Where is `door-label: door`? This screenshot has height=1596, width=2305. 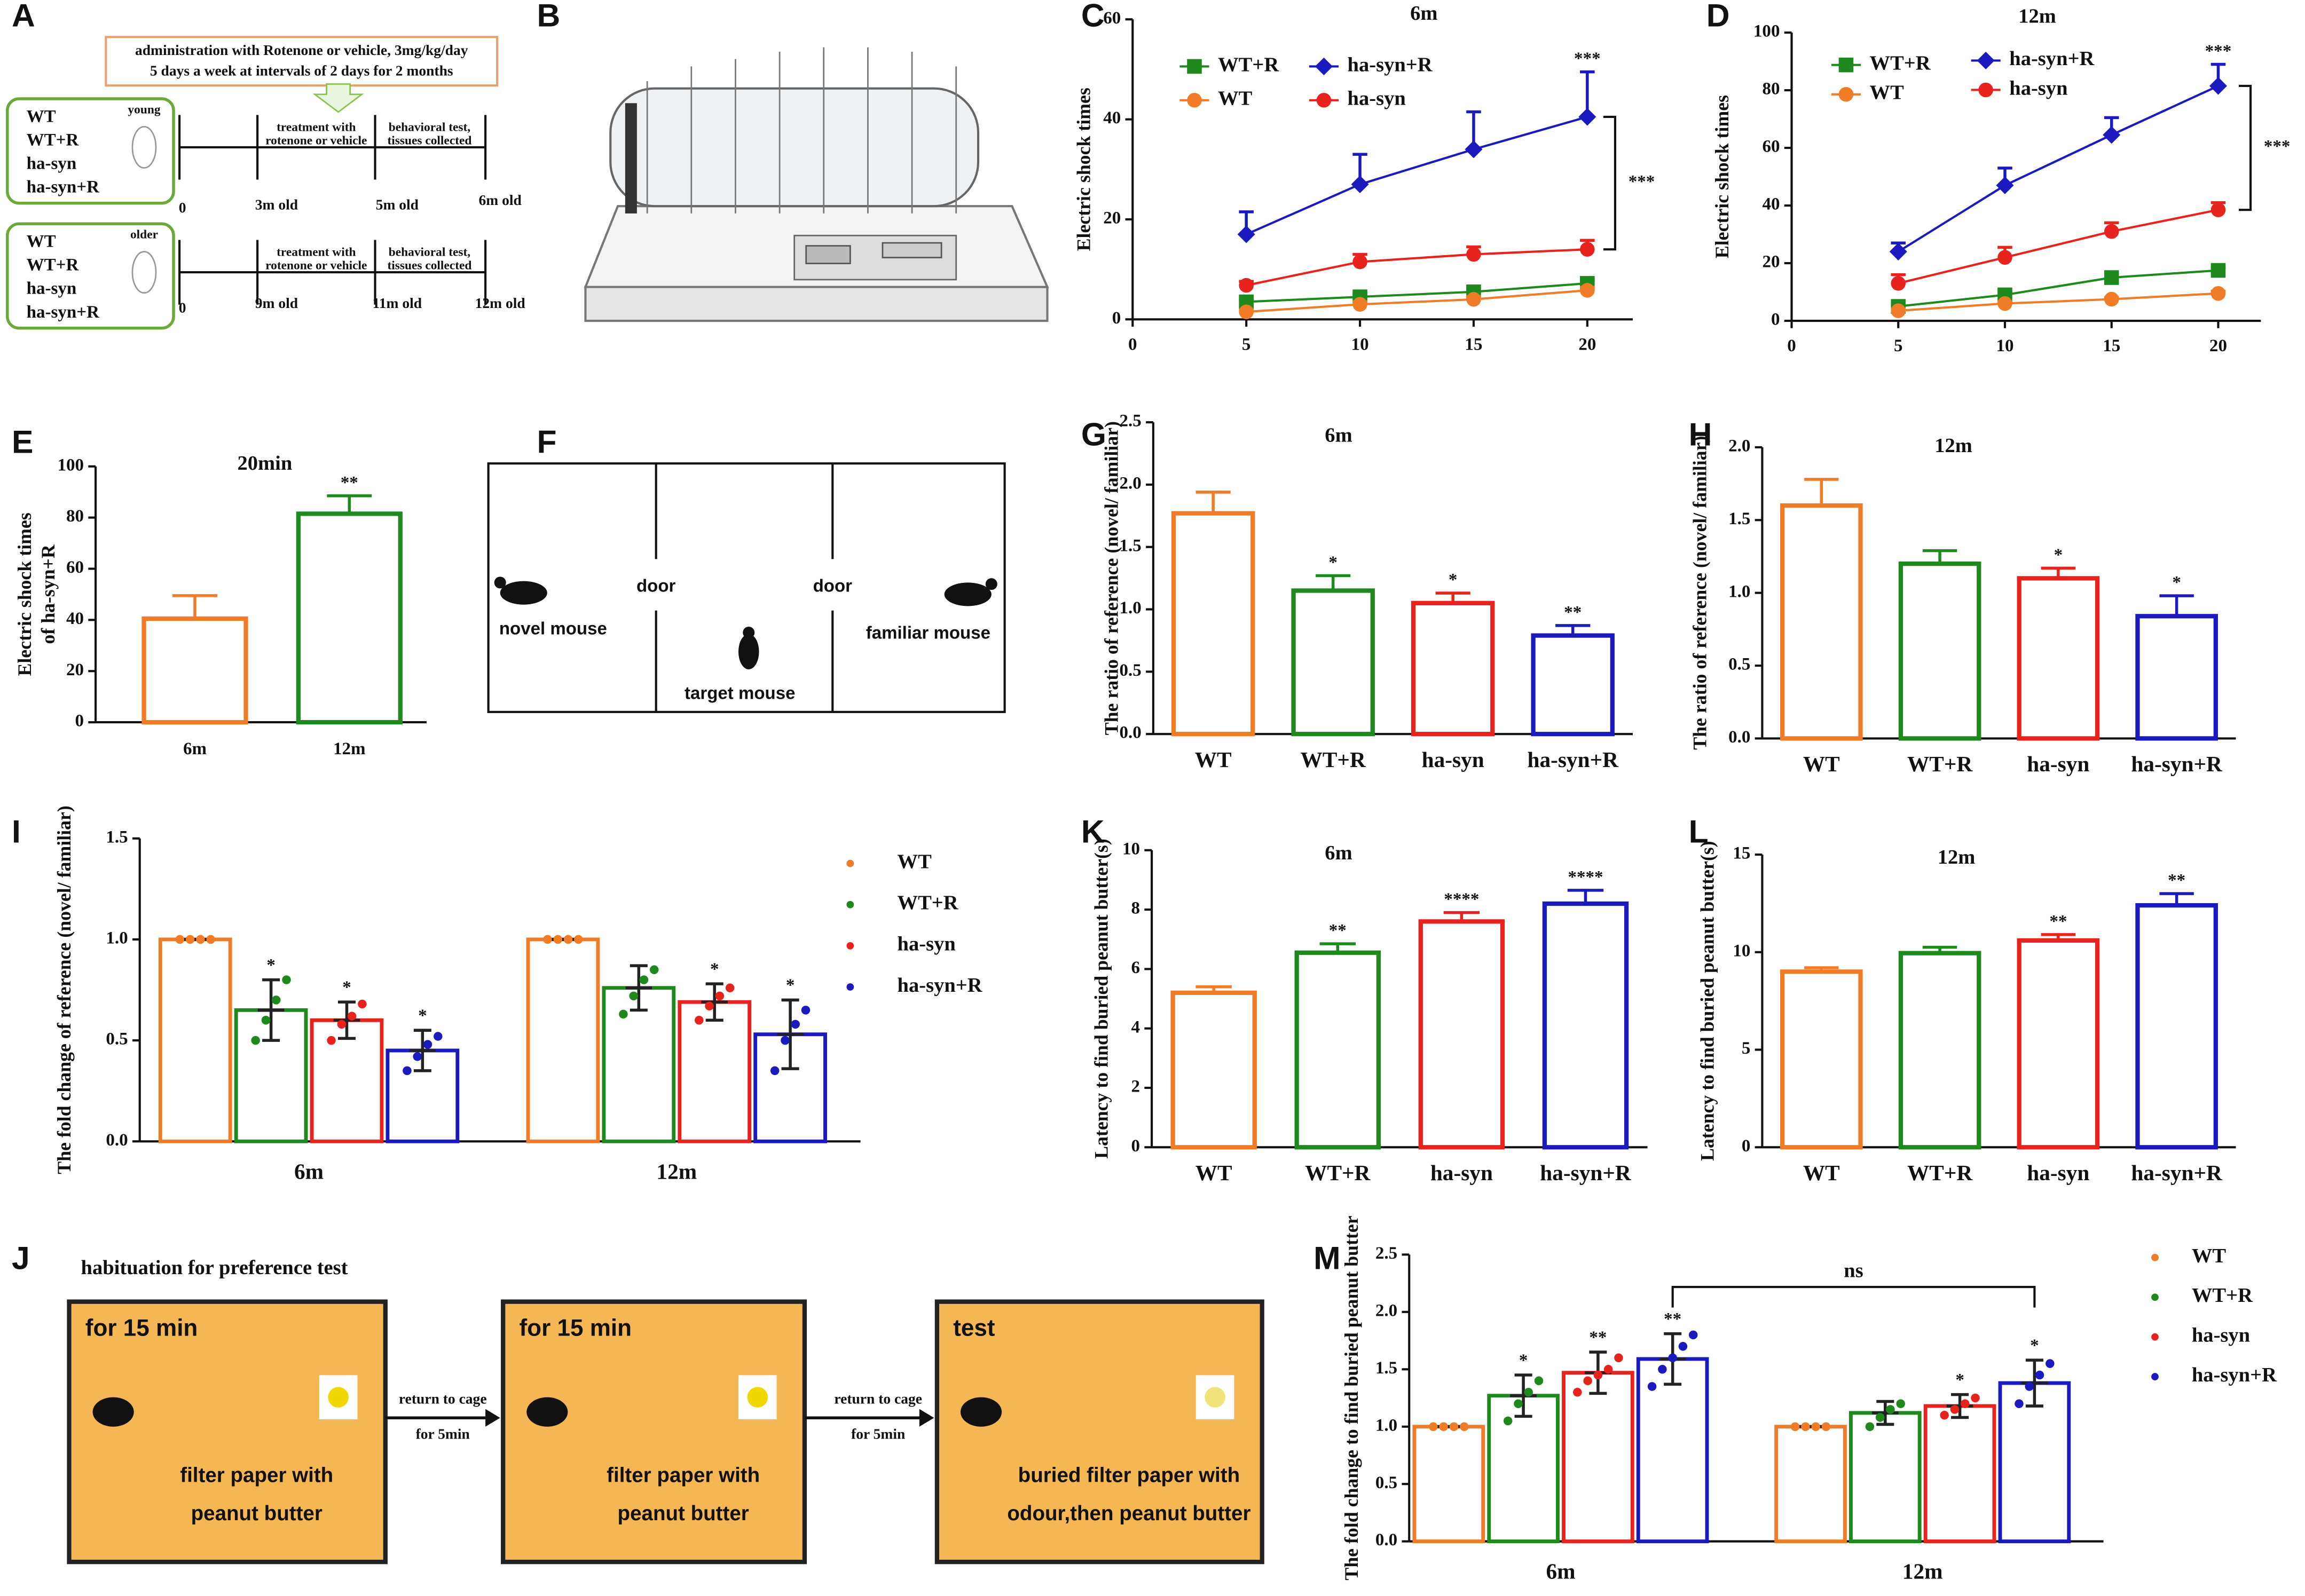
door-label: door is located at coordinates (833, 586).